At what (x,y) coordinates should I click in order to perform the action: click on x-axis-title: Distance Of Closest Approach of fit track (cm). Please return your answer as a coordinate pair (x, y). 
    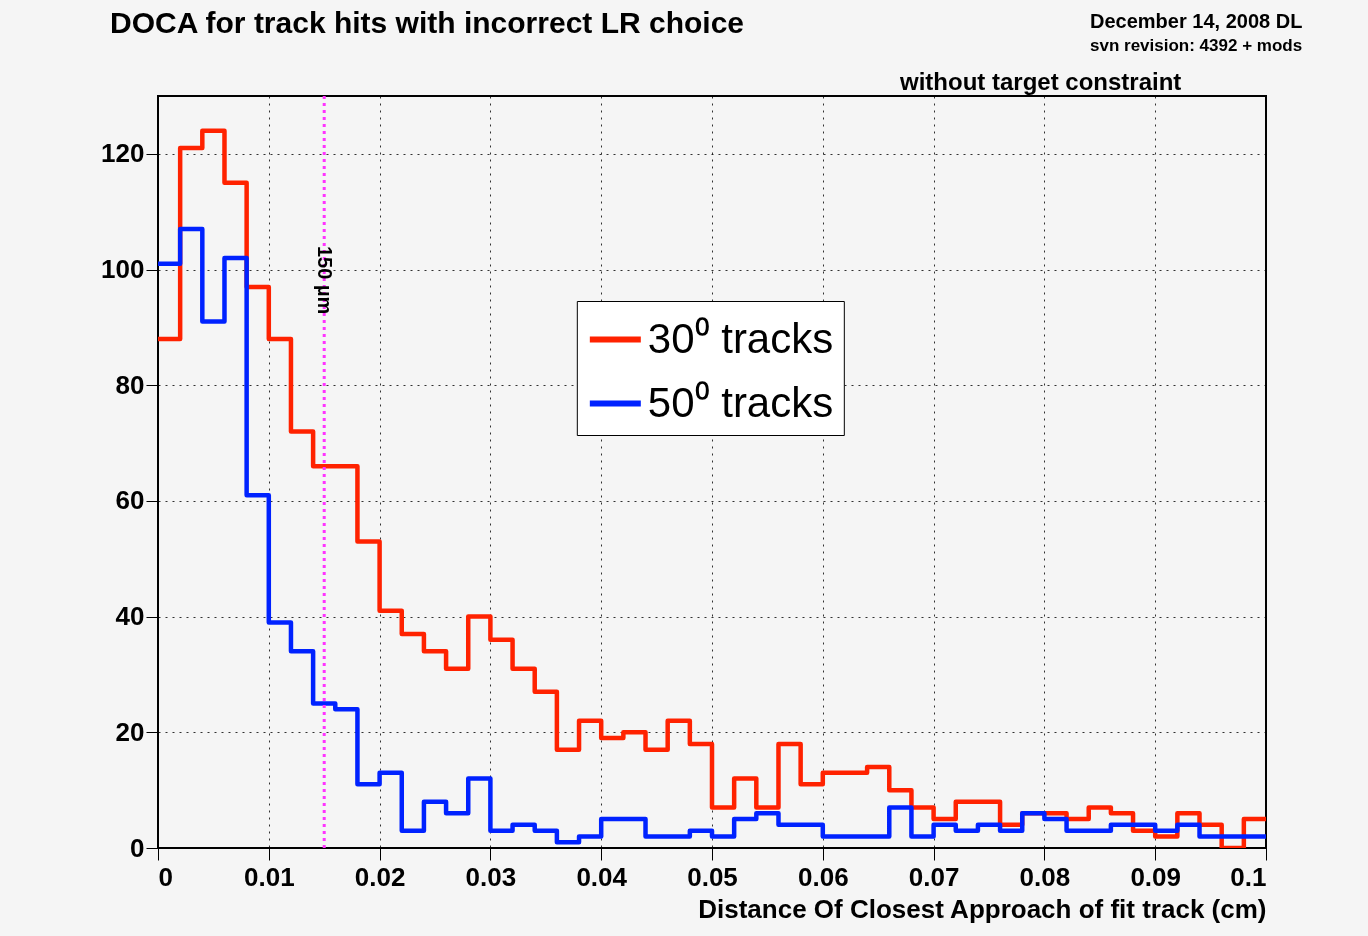
    Looking at the image, I should click on (982, 908).